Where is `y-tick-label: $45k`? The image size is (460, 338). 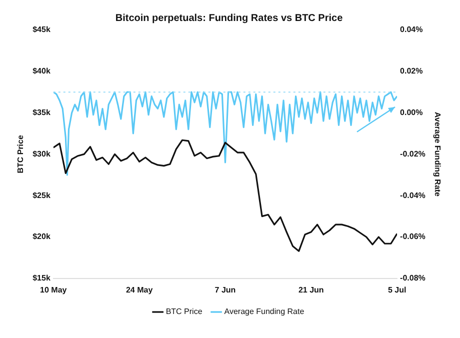 y-tick-label: $45k is located at coordinates (41, 29).